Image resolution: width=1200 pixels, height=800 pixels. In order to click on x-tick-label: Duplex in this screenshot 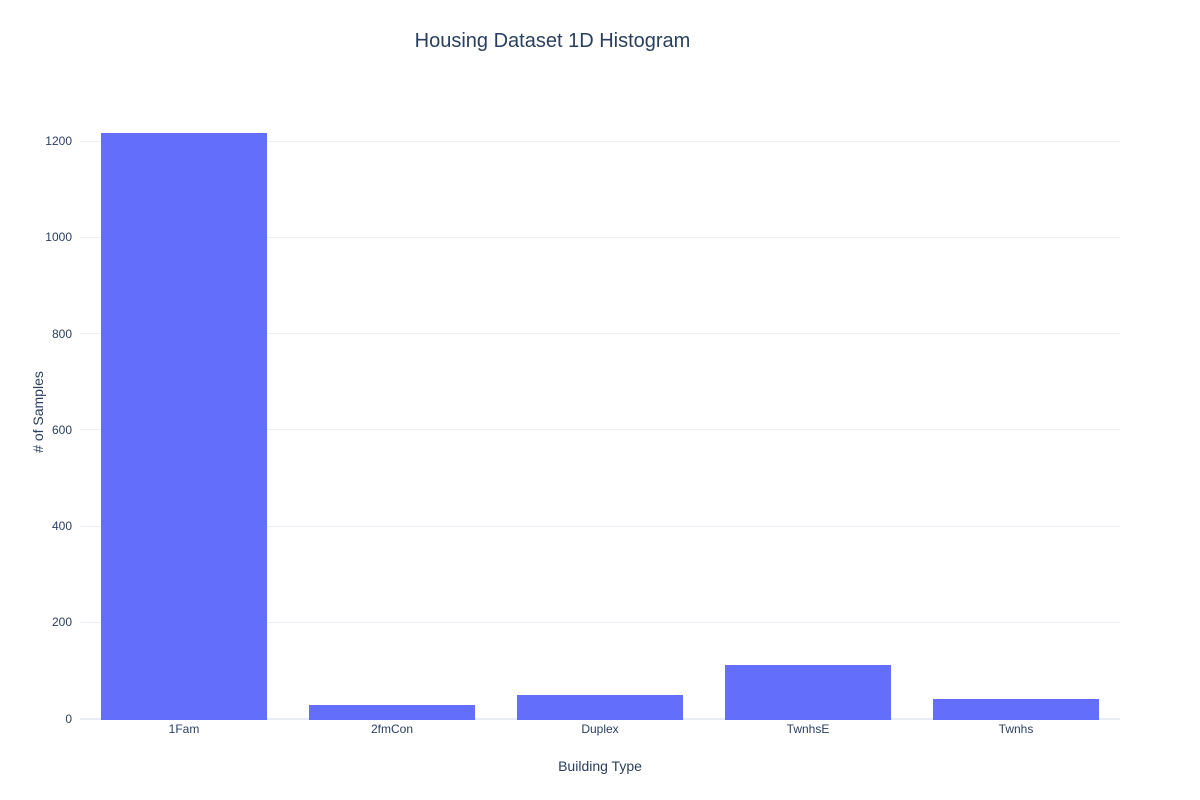, I will do `click(600, 729)`.